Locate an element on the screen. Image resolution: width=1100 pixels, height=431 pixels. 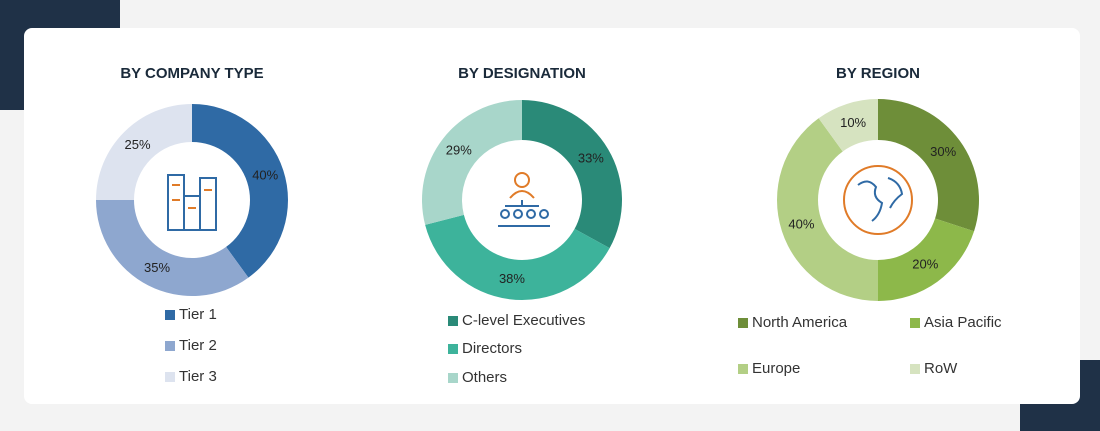
legend-label: C-level Executives is located at coordinates (523, 320).